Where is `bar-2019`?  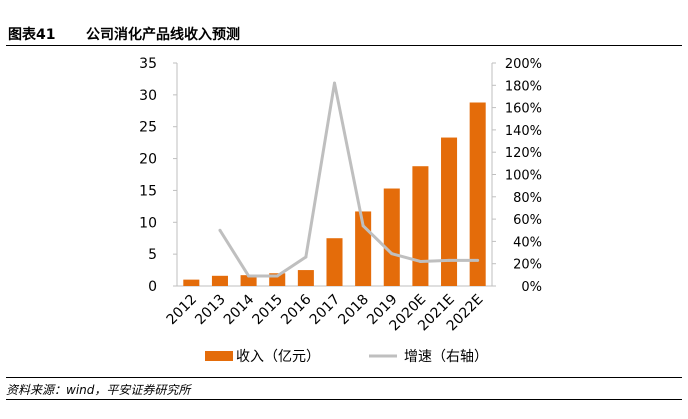
bar-2019 is located at coordinates (391, 237).